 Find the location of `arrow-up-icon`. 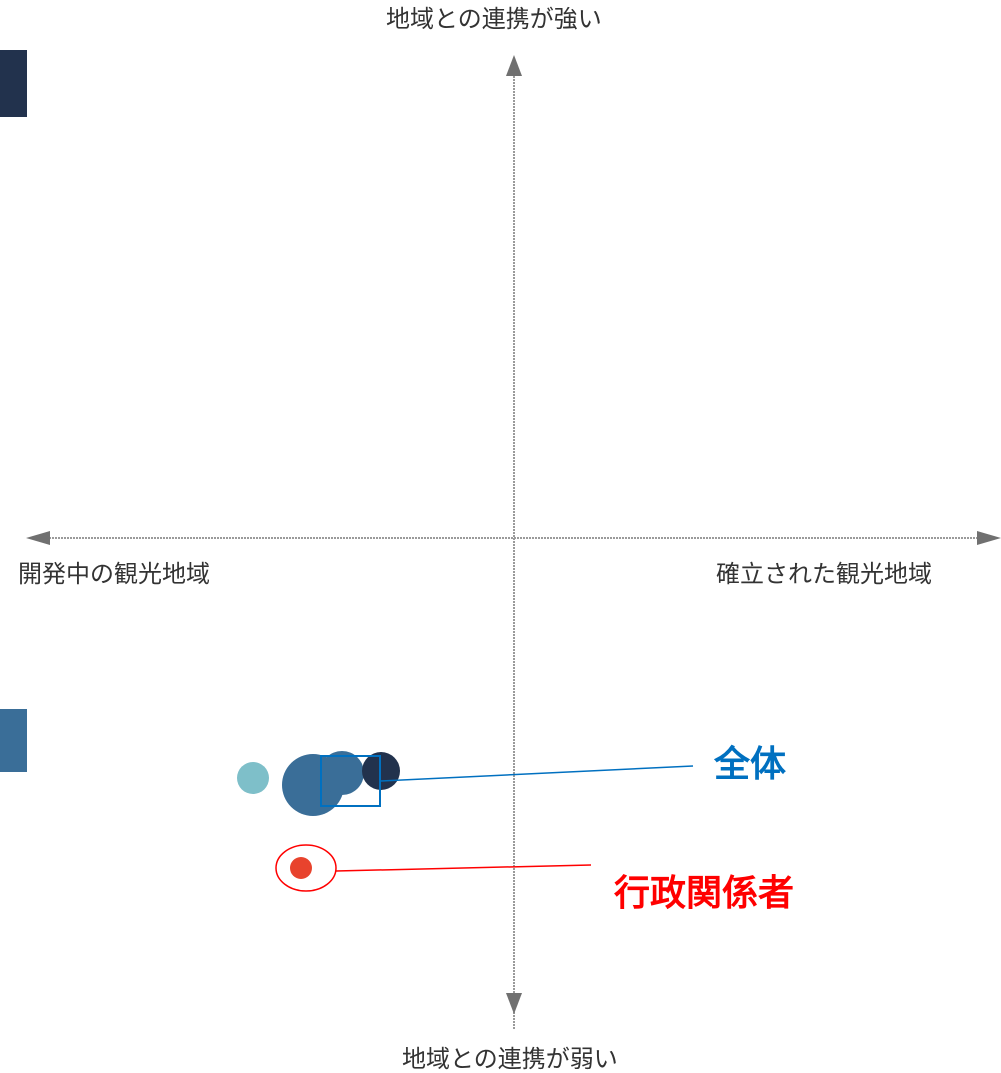

arrow-up-icon is located at coordinates (514, 65).